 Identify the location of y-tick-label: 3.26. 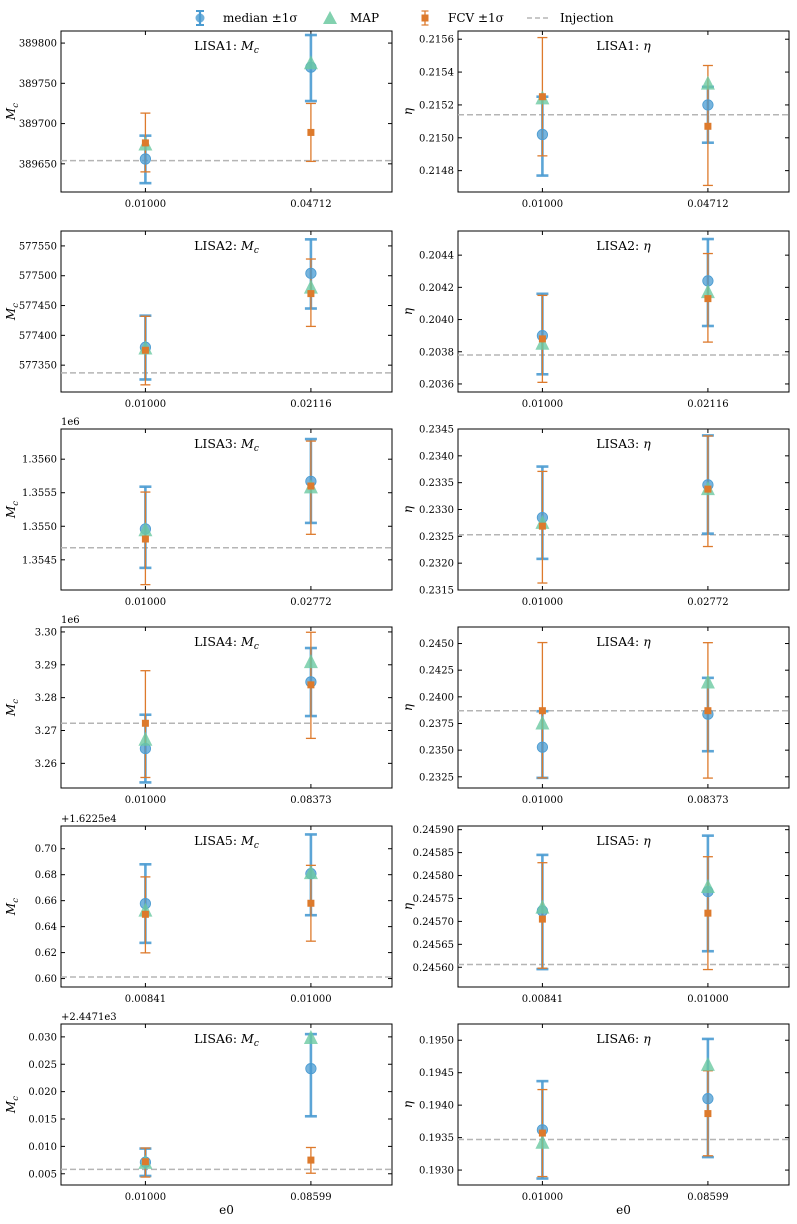
(46, 764).